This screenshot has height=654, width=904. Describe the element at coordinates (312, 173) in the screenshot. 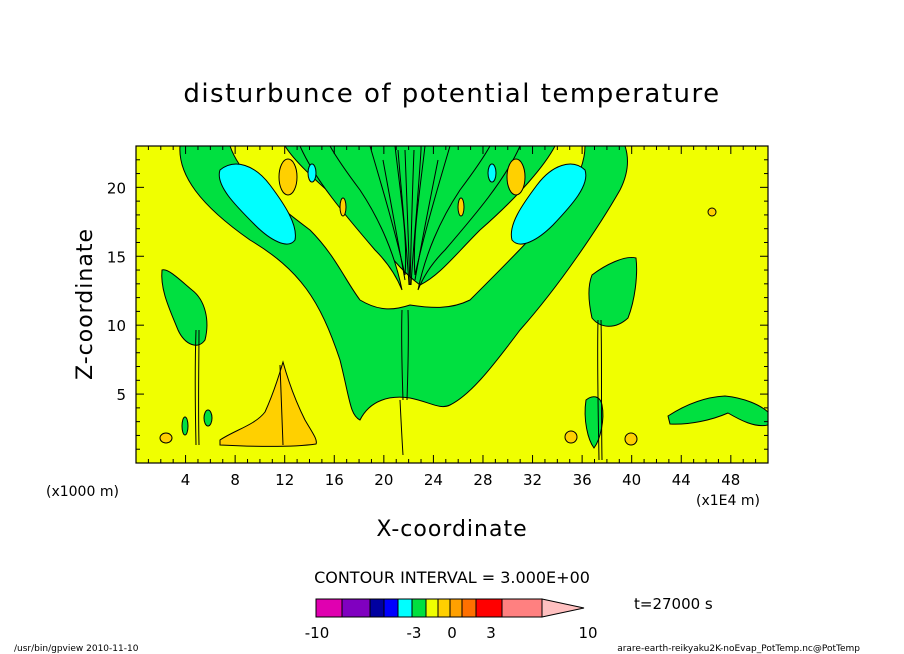

I see `cyan-small-left` at that location.